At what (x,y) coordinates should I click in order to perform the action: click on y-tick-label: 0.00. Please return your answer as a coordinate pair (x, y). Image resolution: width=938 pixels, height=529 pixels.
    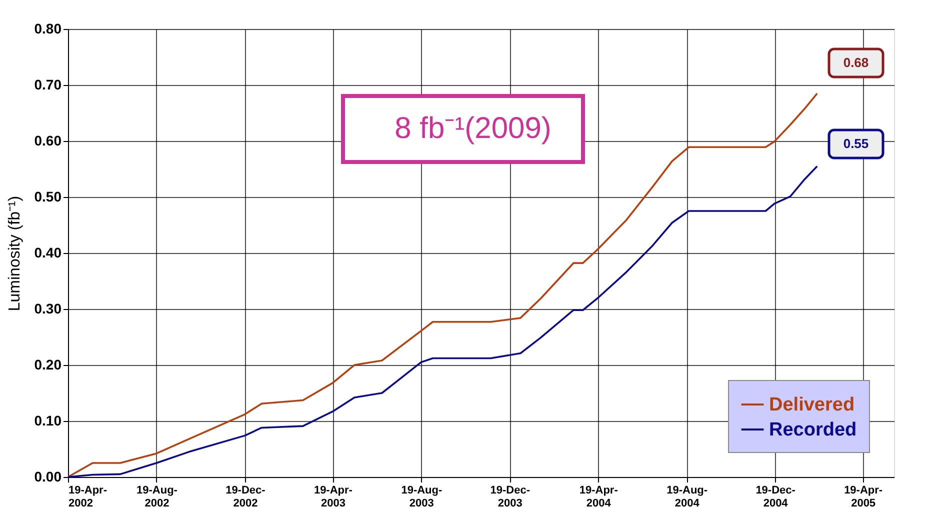
    Looking at the image, I should click on (48, 476).